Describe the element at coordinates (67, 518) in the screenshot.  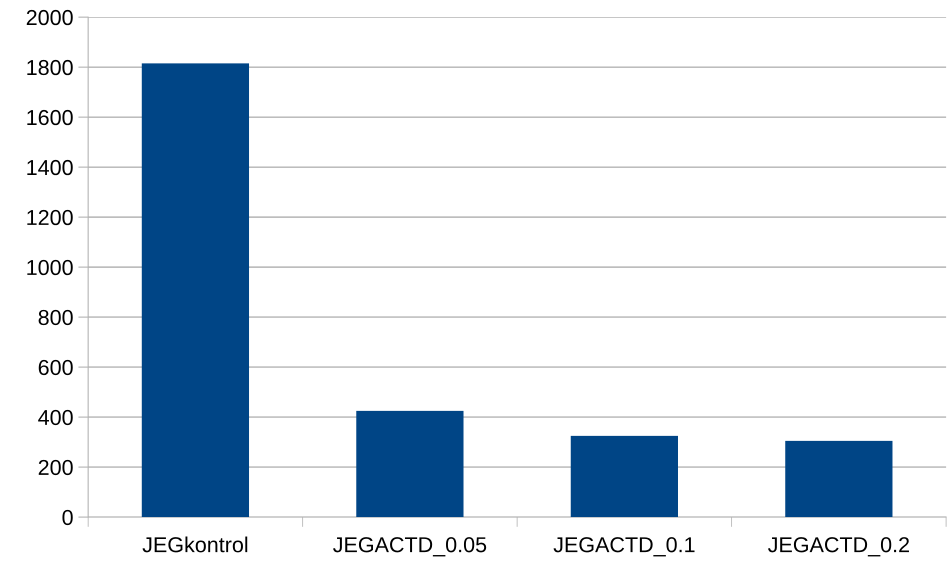
I see `y-tick-label: 0` at that location.